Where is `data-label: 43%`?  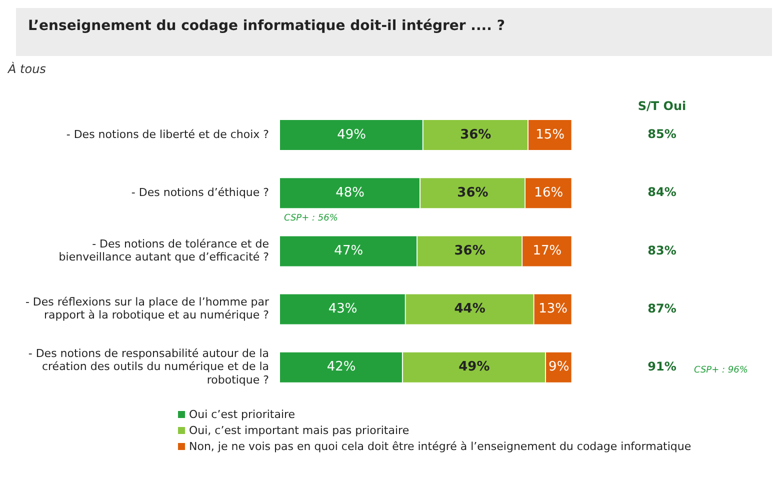 data-label: 43% is located at coordinates (343, 309).